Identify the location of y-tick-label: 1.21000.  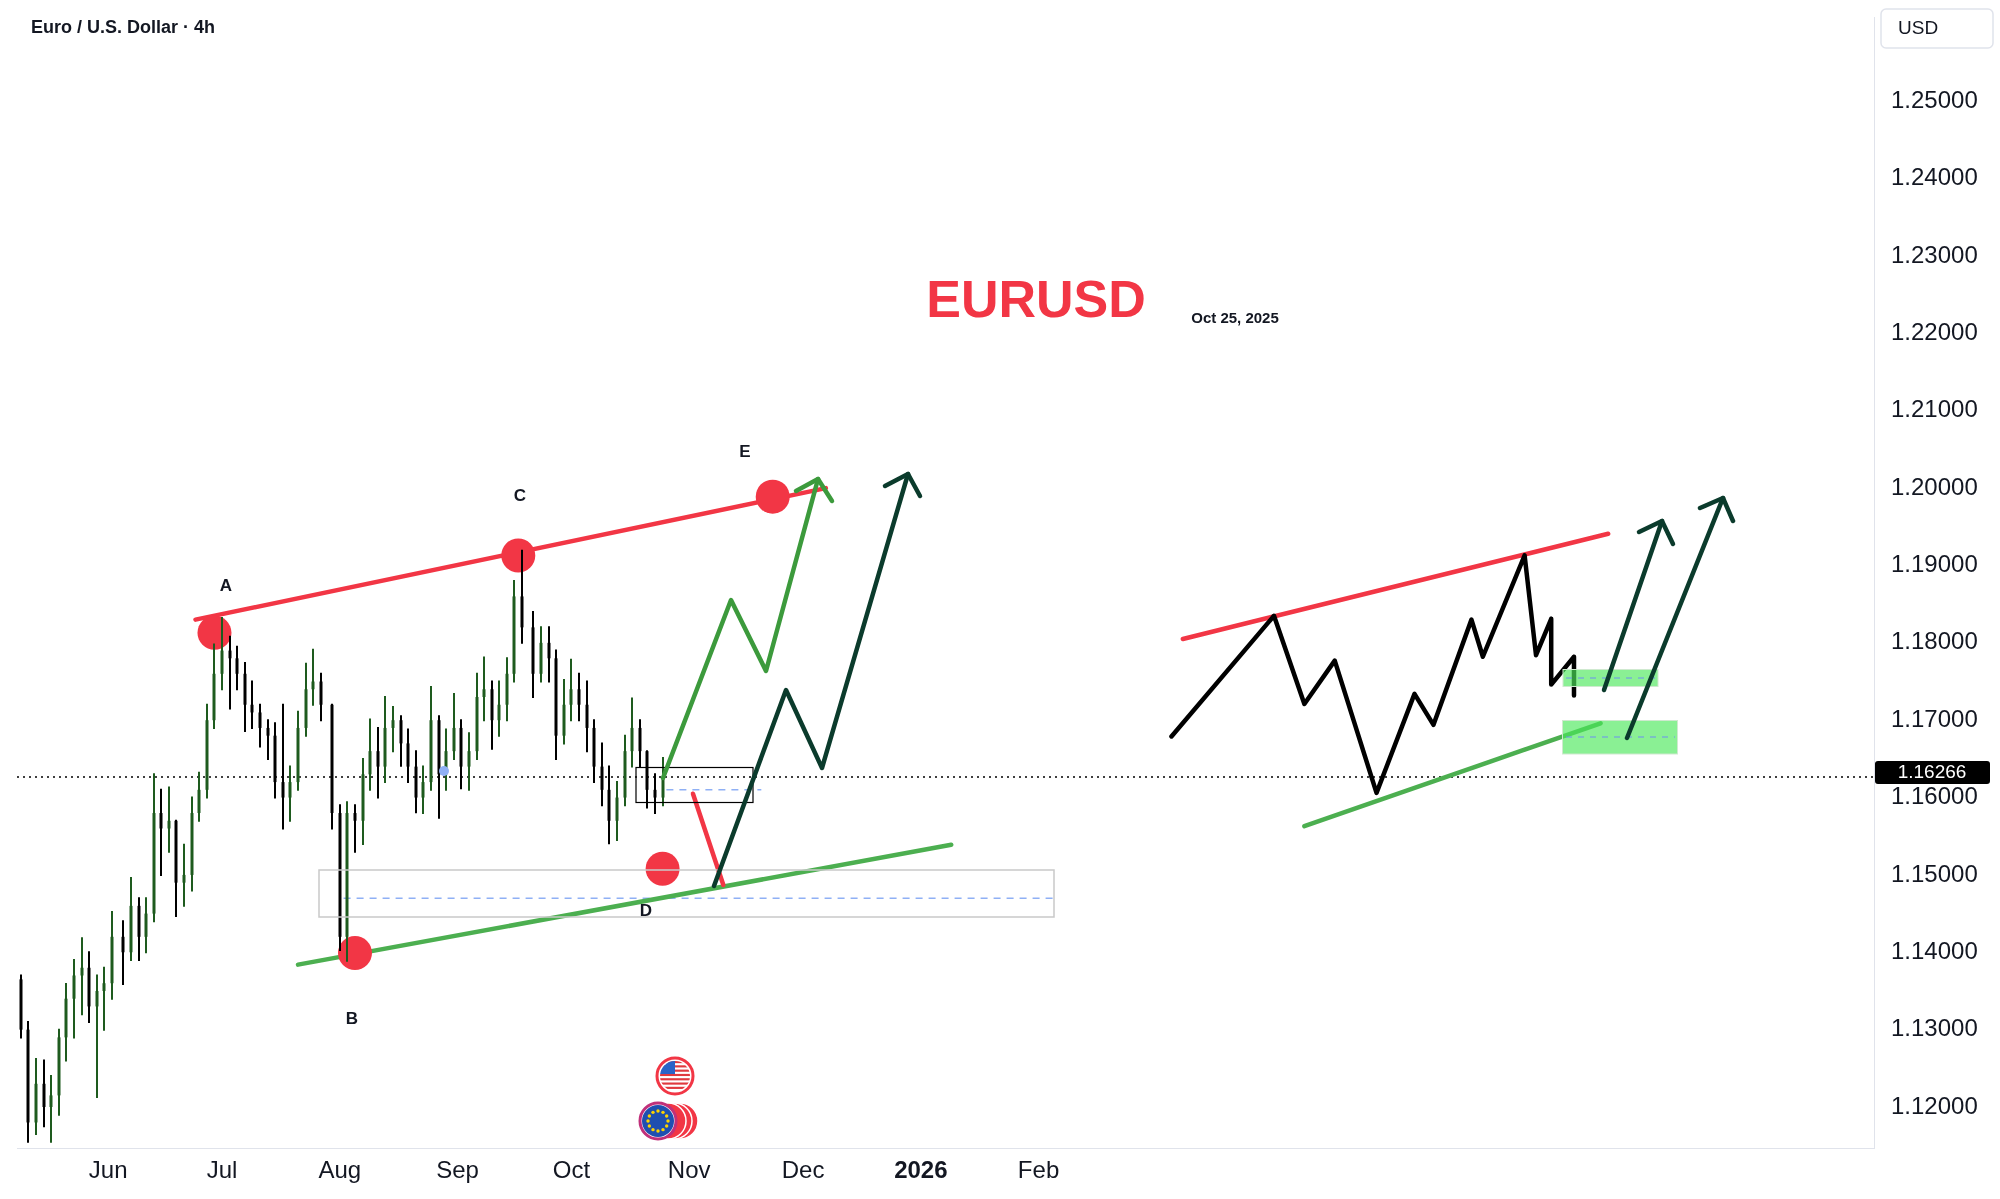
(1934, 409).